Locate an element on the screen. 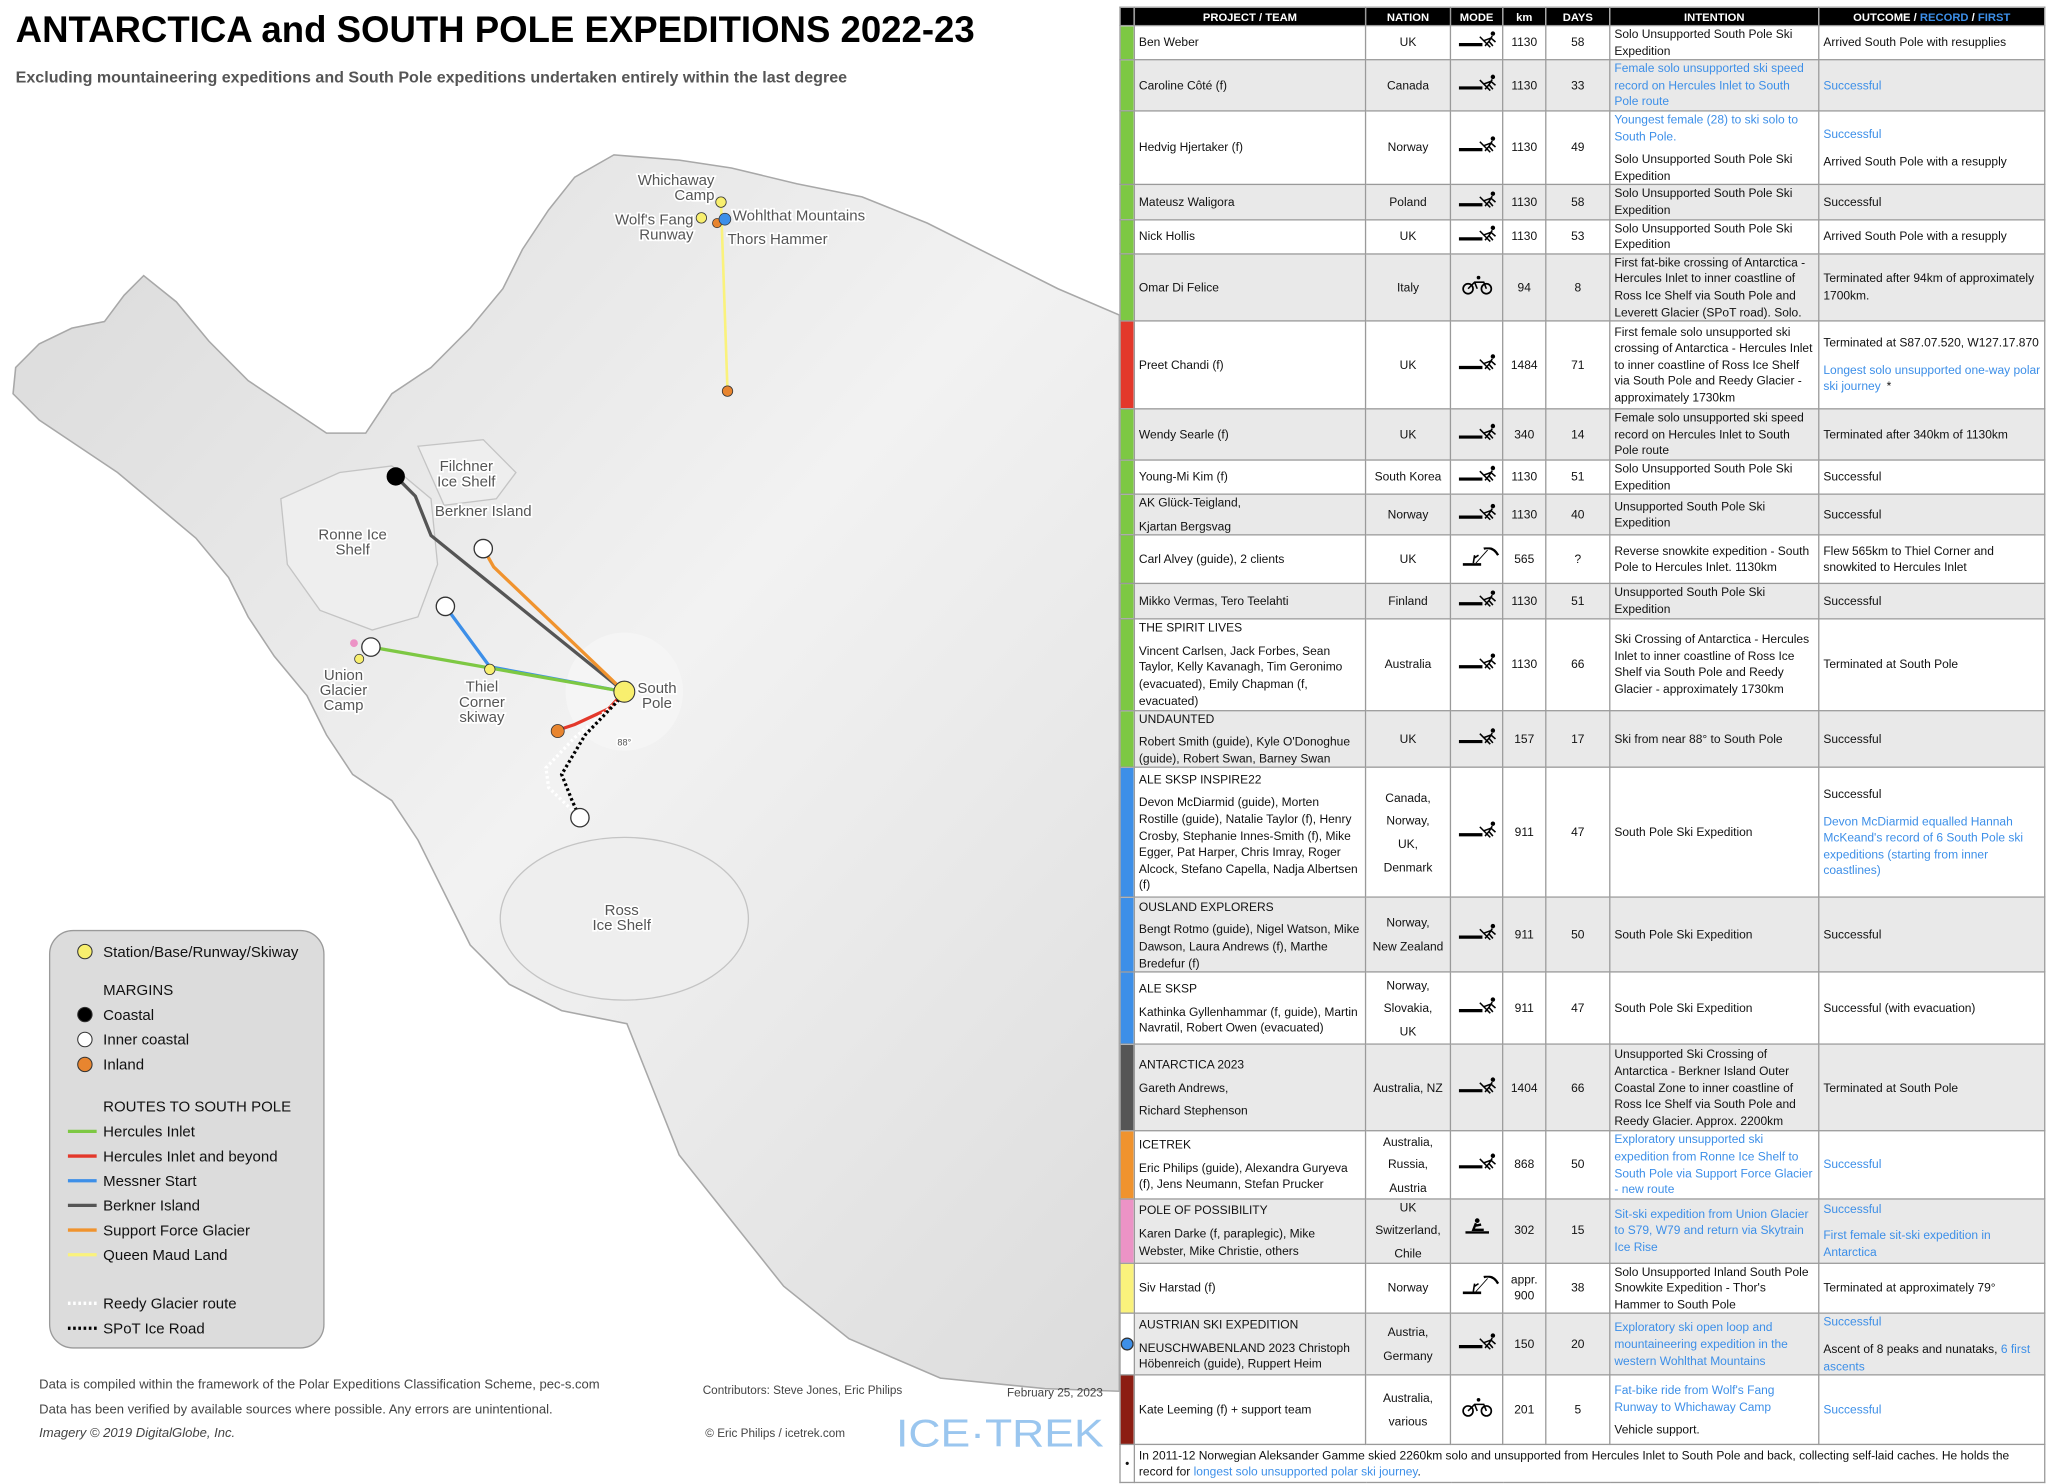 Image resolution: width=2048 pixels, height=1484 pixels. cell-text: 53 is located at coordinates (1578, 236).